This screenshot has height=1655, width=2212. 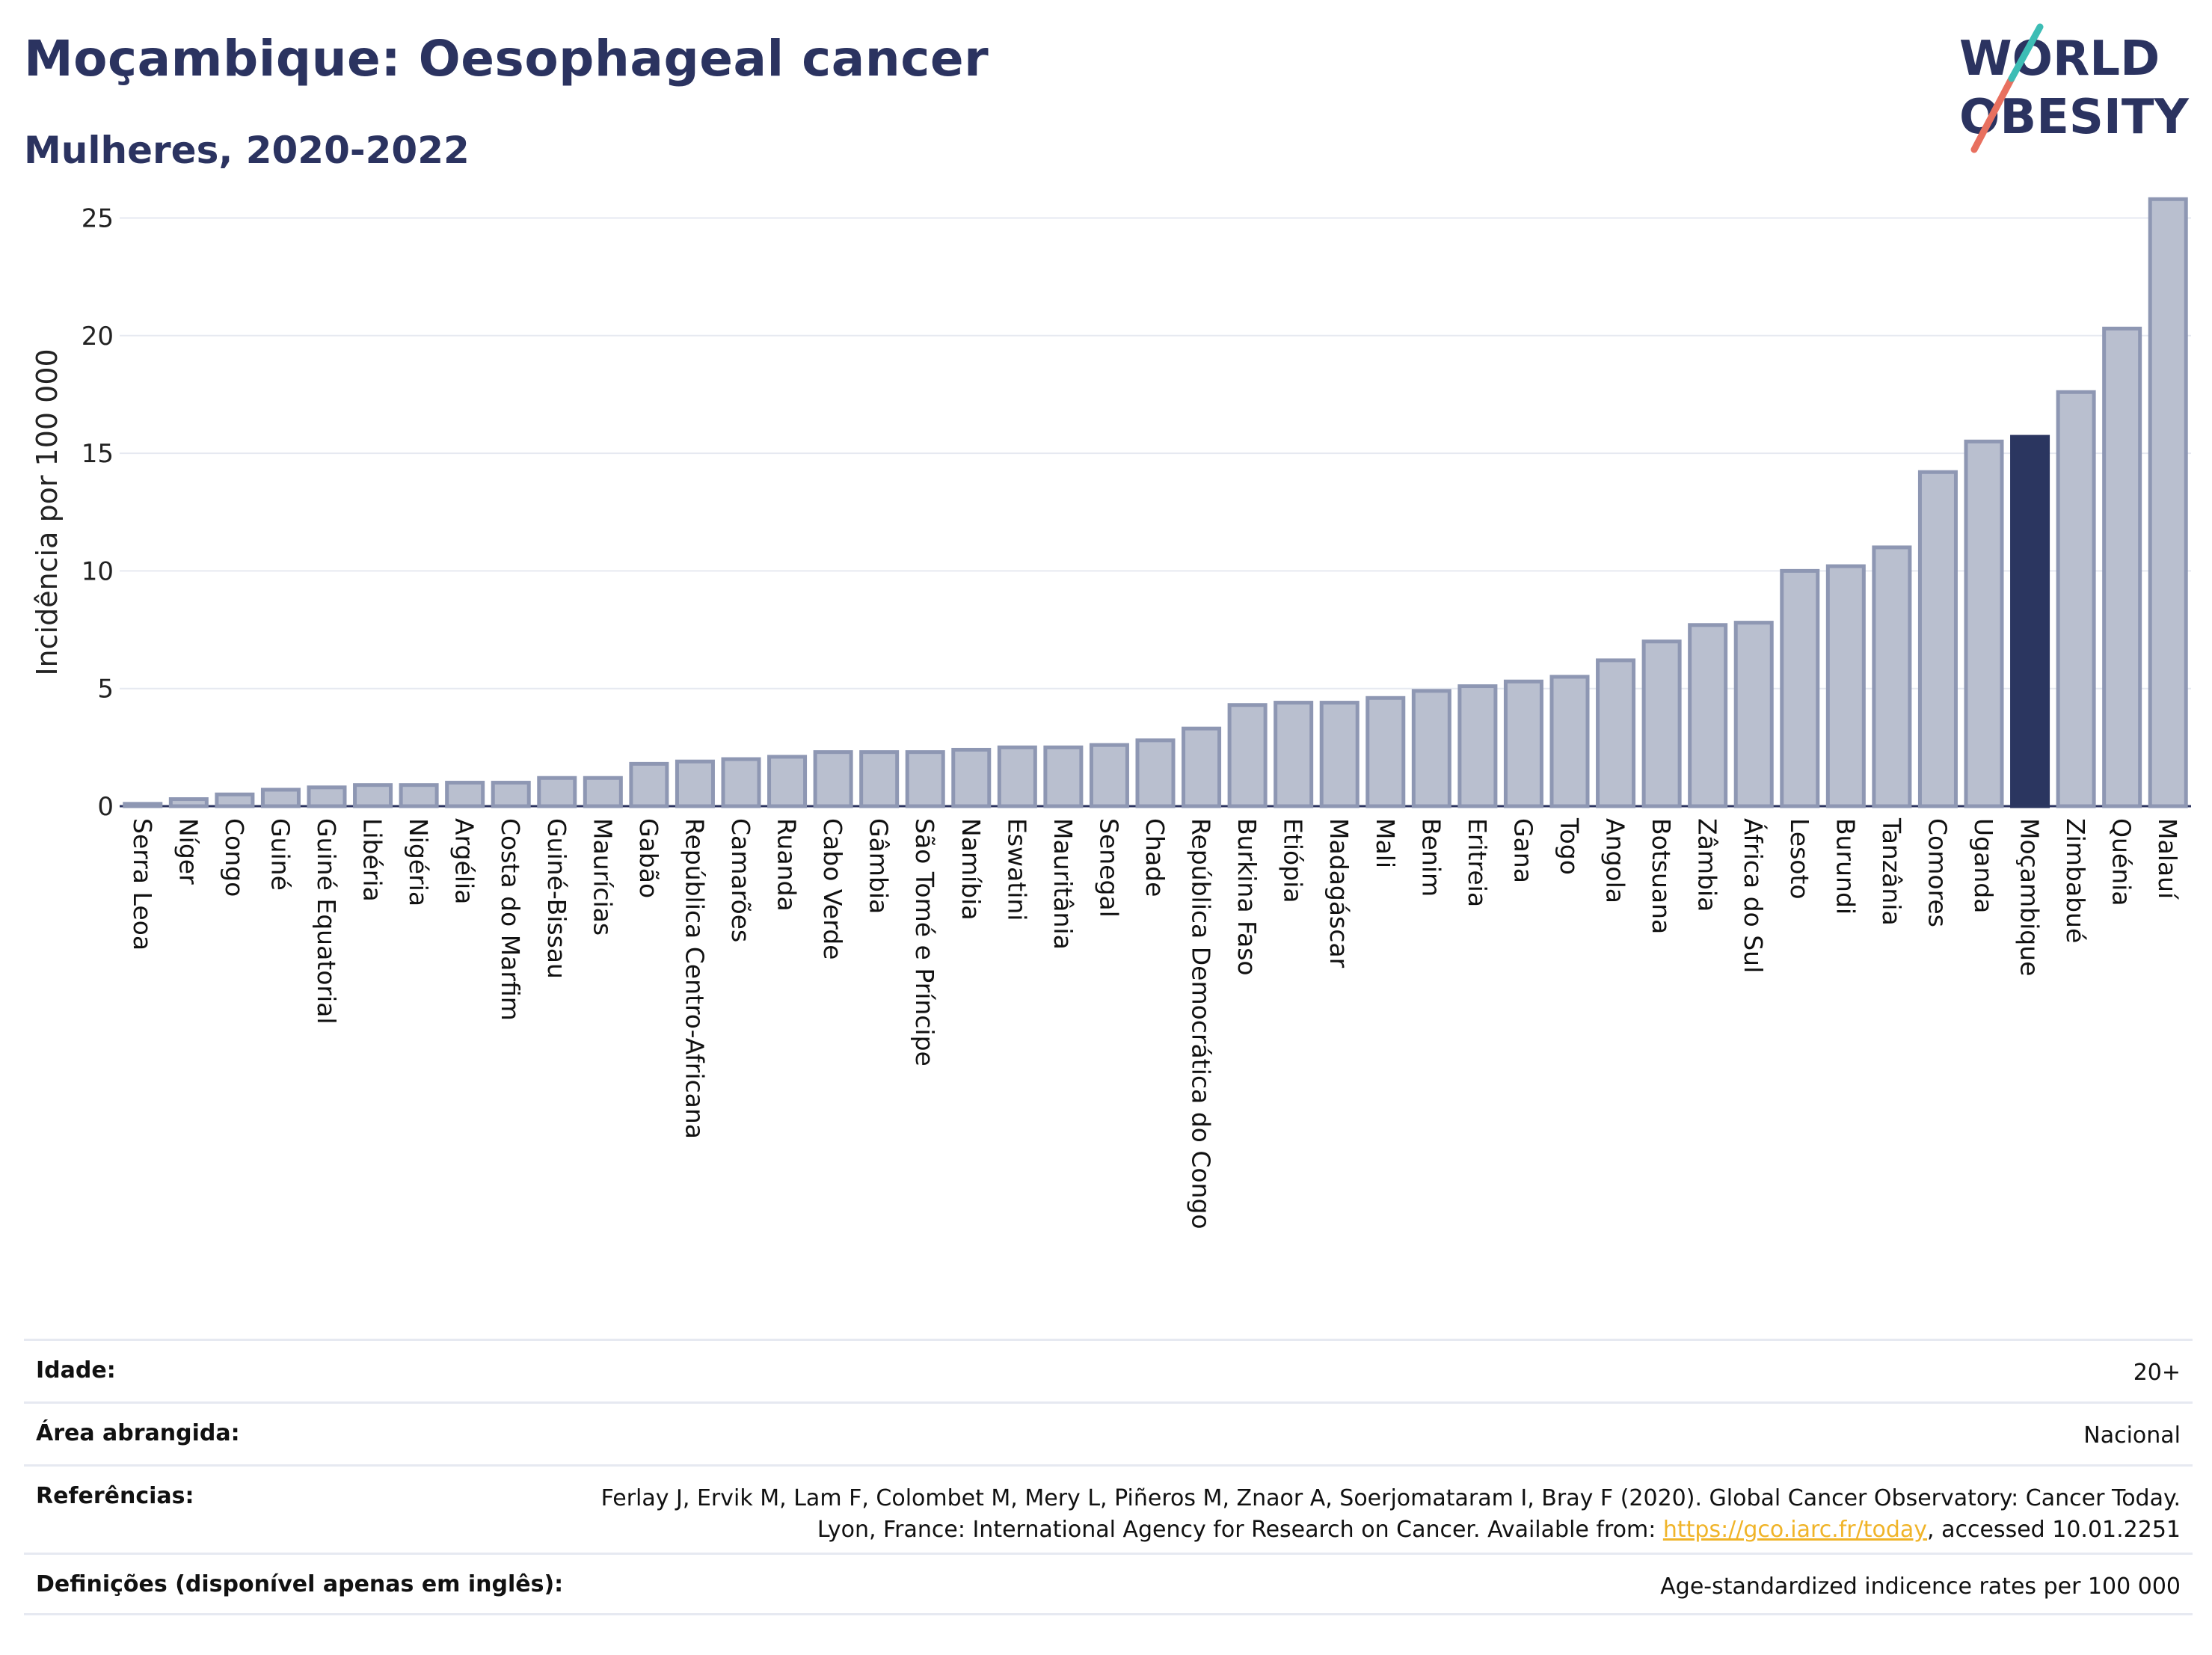 What do you see at coordinates (1108, 1432) in the screenshot?
I see `metadata-row: Área abrangida: Nacional` at bounding box center [1108, 1432].